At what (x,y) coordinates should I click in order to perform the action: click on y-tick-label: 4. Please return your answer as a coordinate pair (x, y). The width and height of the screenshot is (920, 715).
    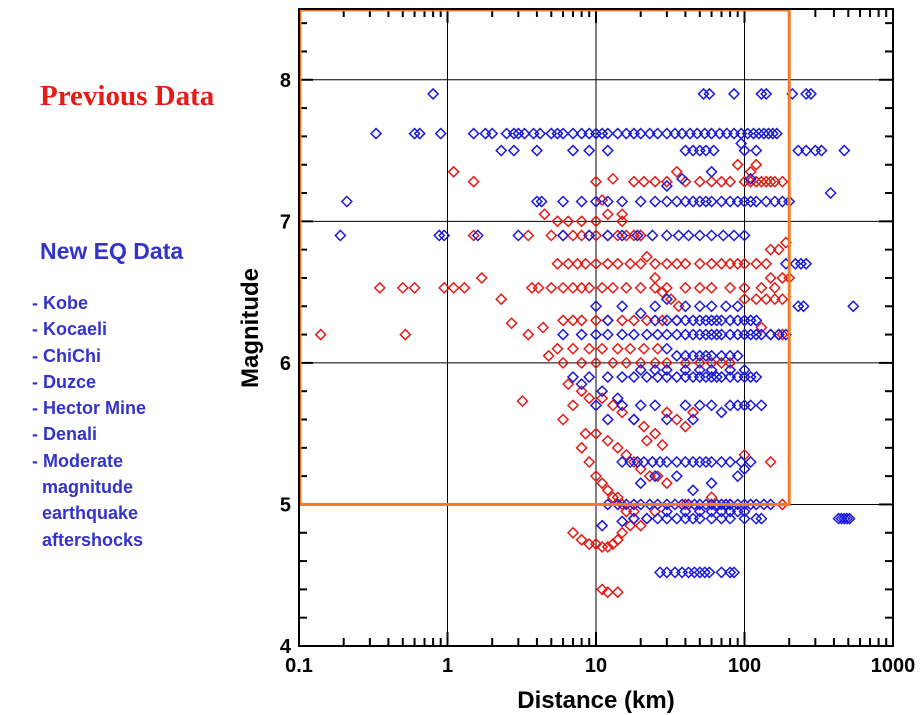
    Looking at the image, I should click on (286, 647).